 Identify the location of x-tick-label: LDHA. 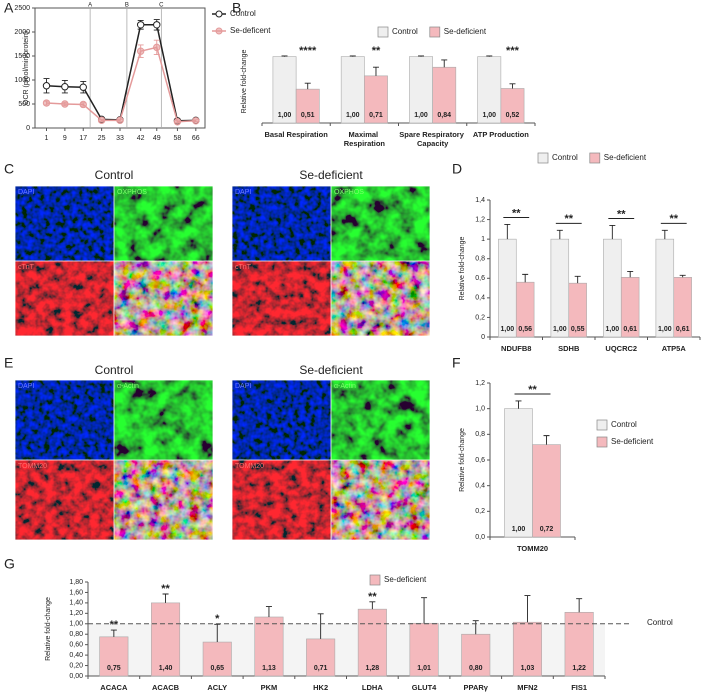
(372, 687).